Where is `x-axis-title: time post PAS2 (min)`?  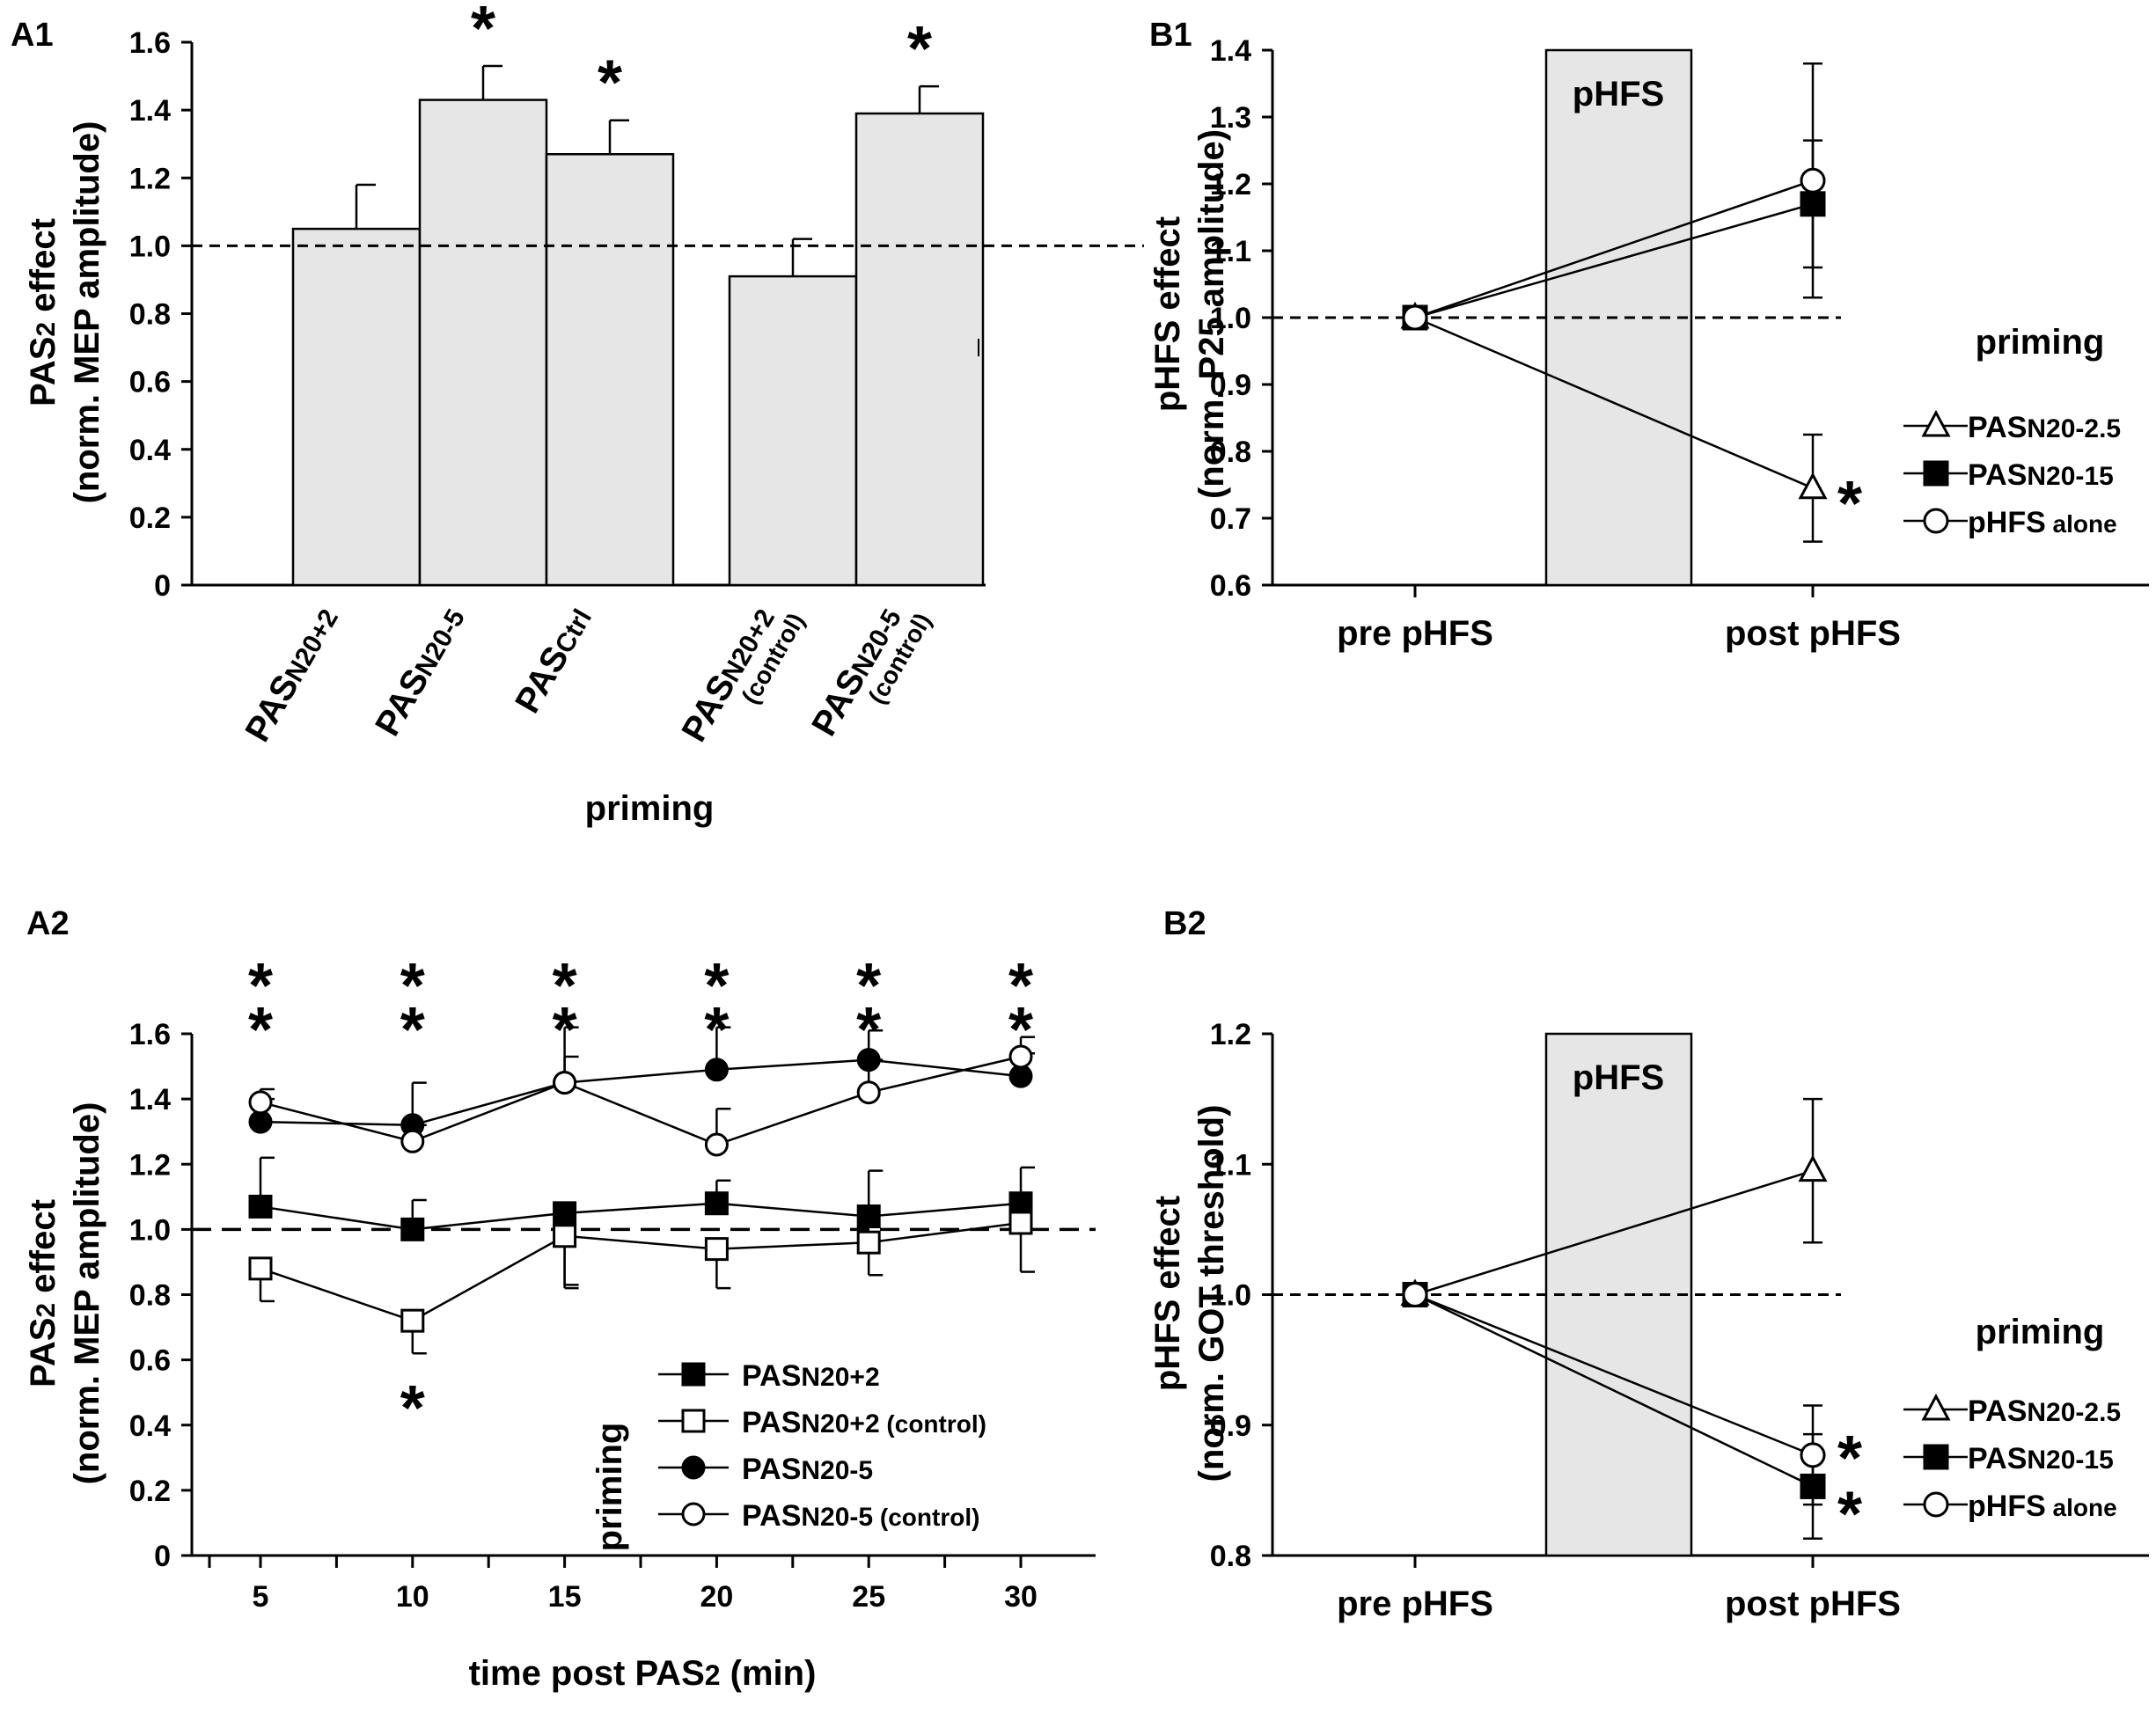
x-axis-title: time post PAS2 (min) is located at coordinates (643, 1673).